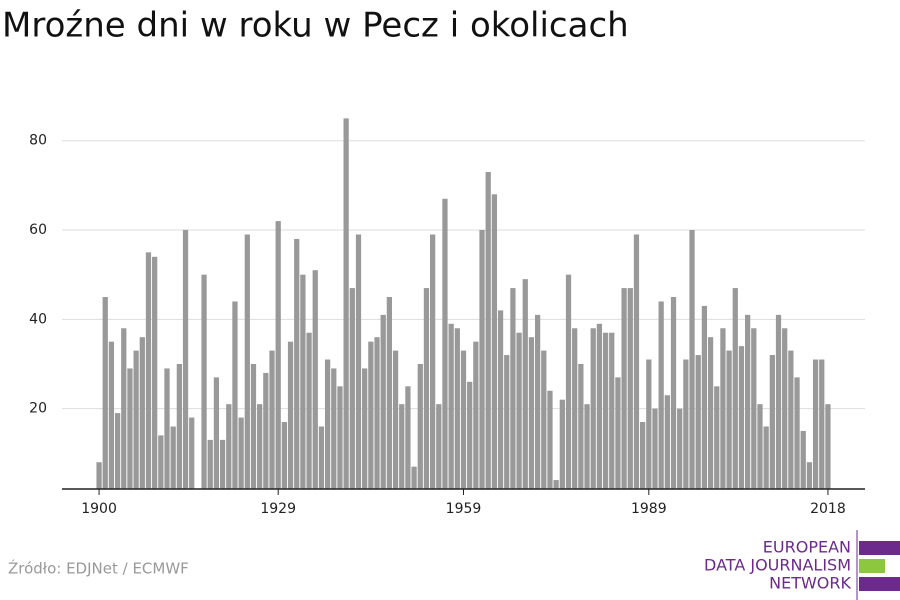 The width and height of the screenshot is (900, 600). Describe the element at coordinates (777, 565) in the screenshot. I see `logo-text: DATA JOURNALISM` at that location.